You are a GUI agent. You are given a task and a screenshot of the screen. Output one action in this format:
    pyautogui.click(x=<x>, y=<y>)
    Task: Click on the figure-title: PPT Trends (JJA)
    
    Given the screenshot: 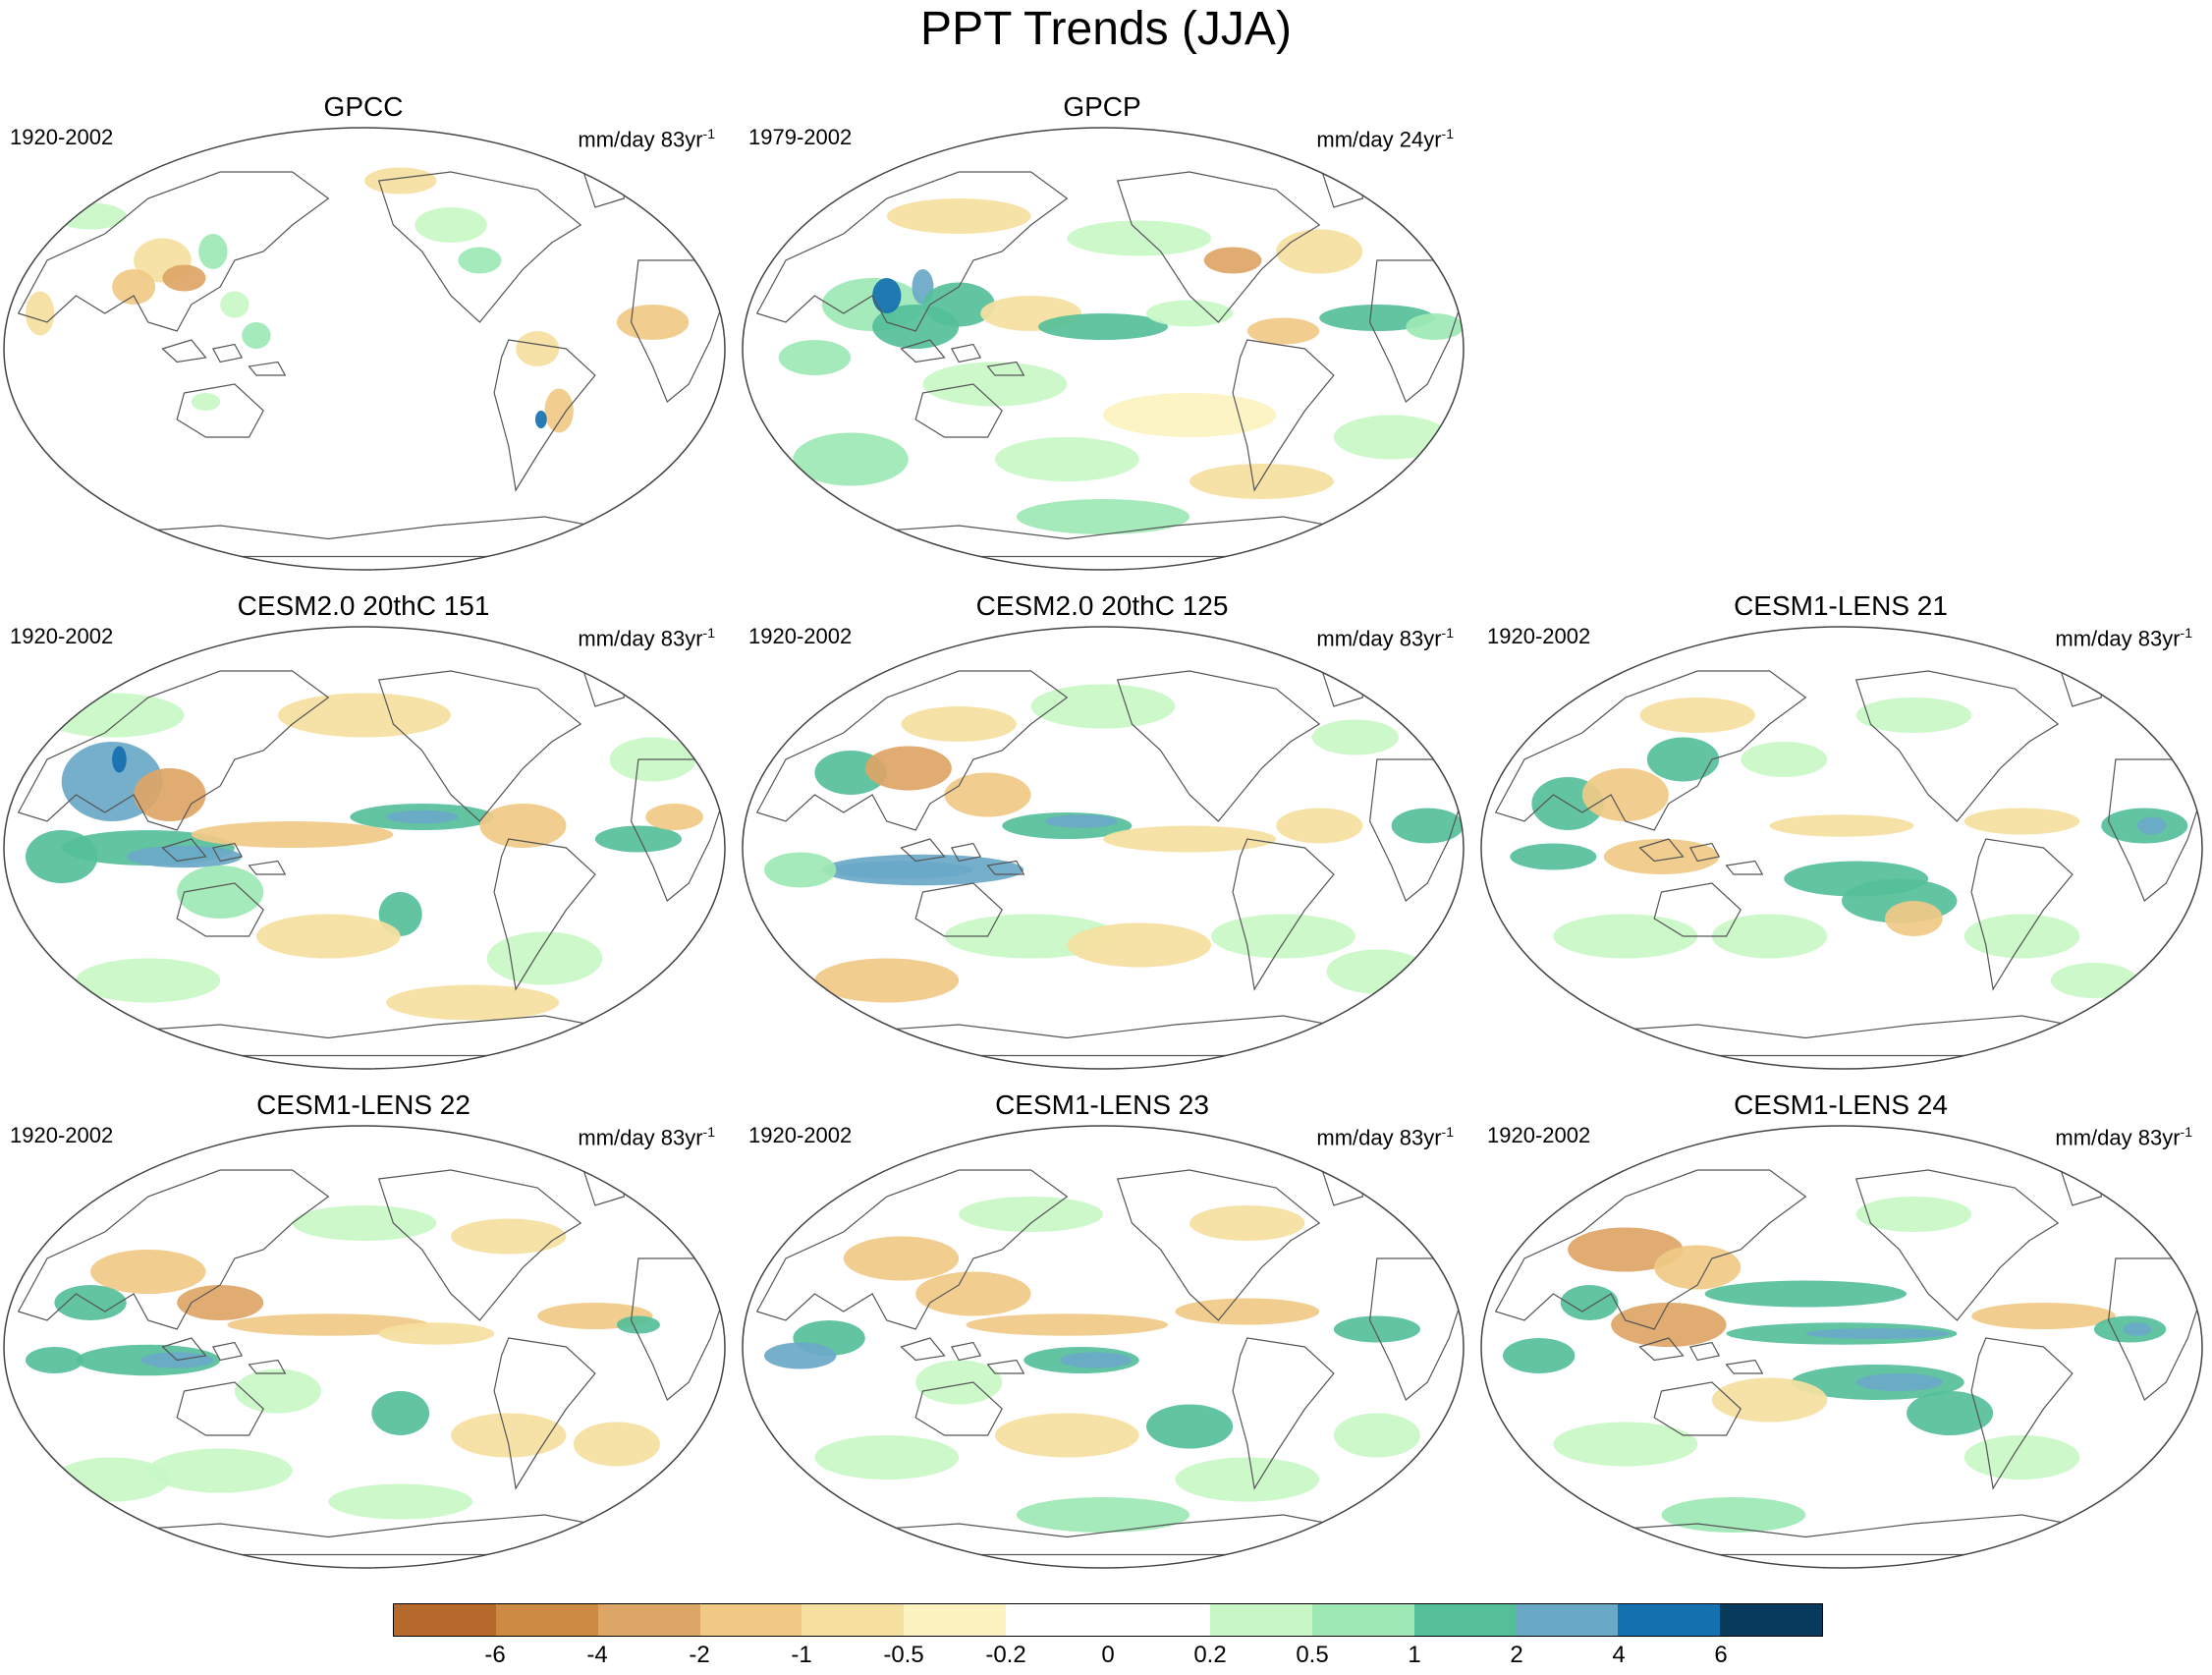 What is the action you would take?
    pyautogui.click(x=1106, y=29)
    